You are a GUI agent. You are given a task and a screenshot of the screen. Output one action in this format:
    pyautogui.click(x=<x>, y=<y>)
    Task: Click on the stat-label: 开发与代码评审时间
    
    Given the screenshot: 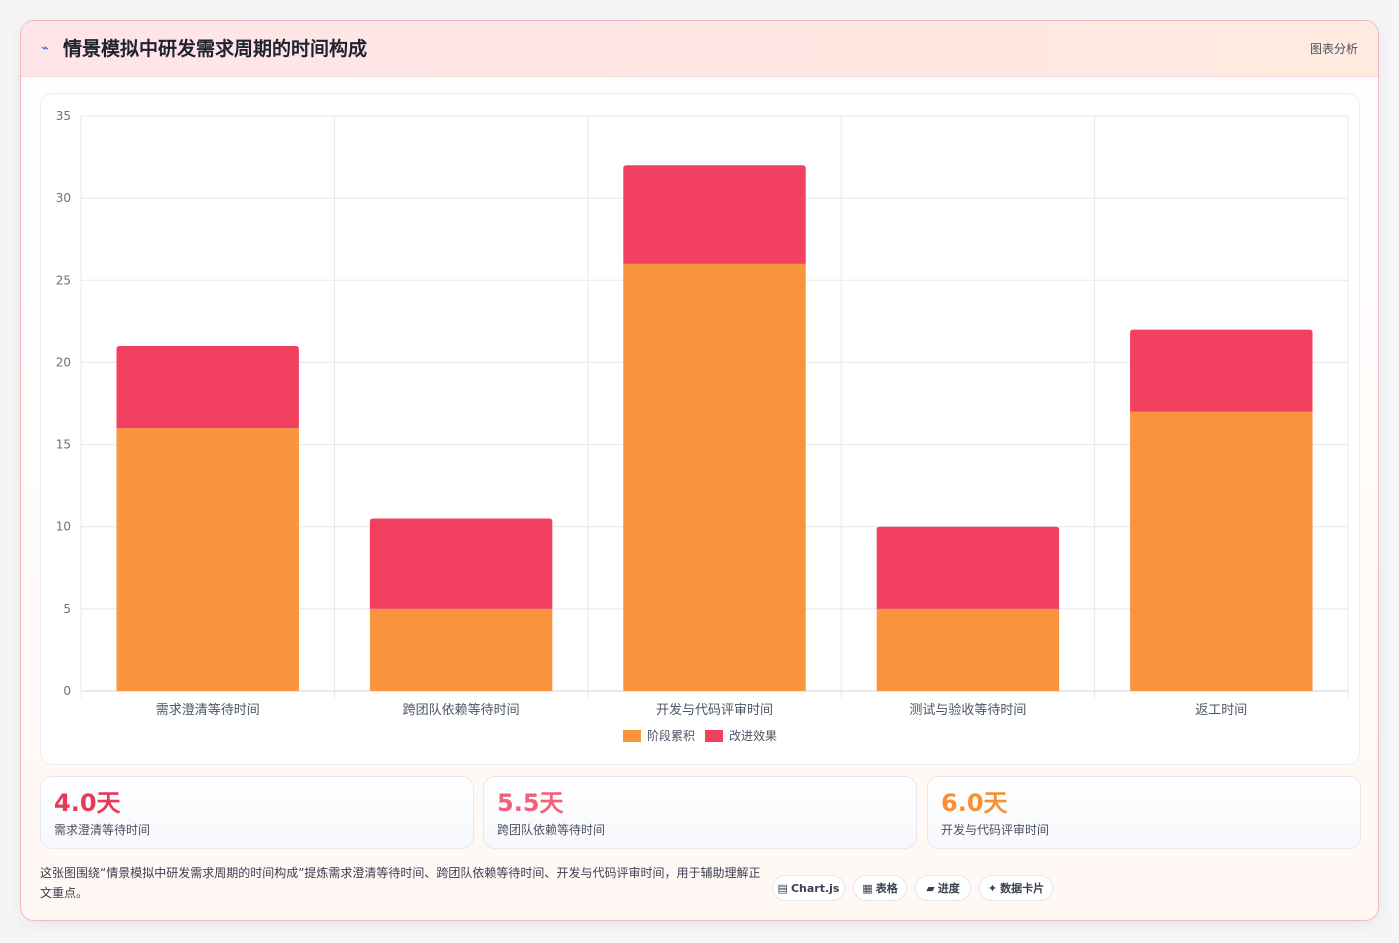 What is the action you would take?
    pyautogui.click(x=995, y=830)
    